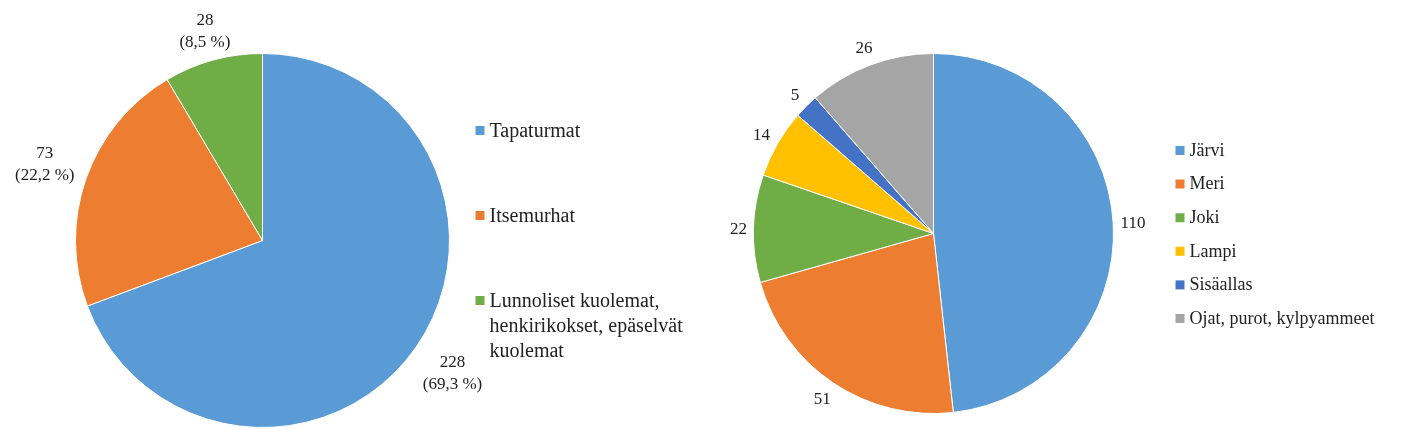 The image size is (1405, 429). Describe the element at coordinates (822, 399) in the screenshot. I see `data-label: 51` at that location.